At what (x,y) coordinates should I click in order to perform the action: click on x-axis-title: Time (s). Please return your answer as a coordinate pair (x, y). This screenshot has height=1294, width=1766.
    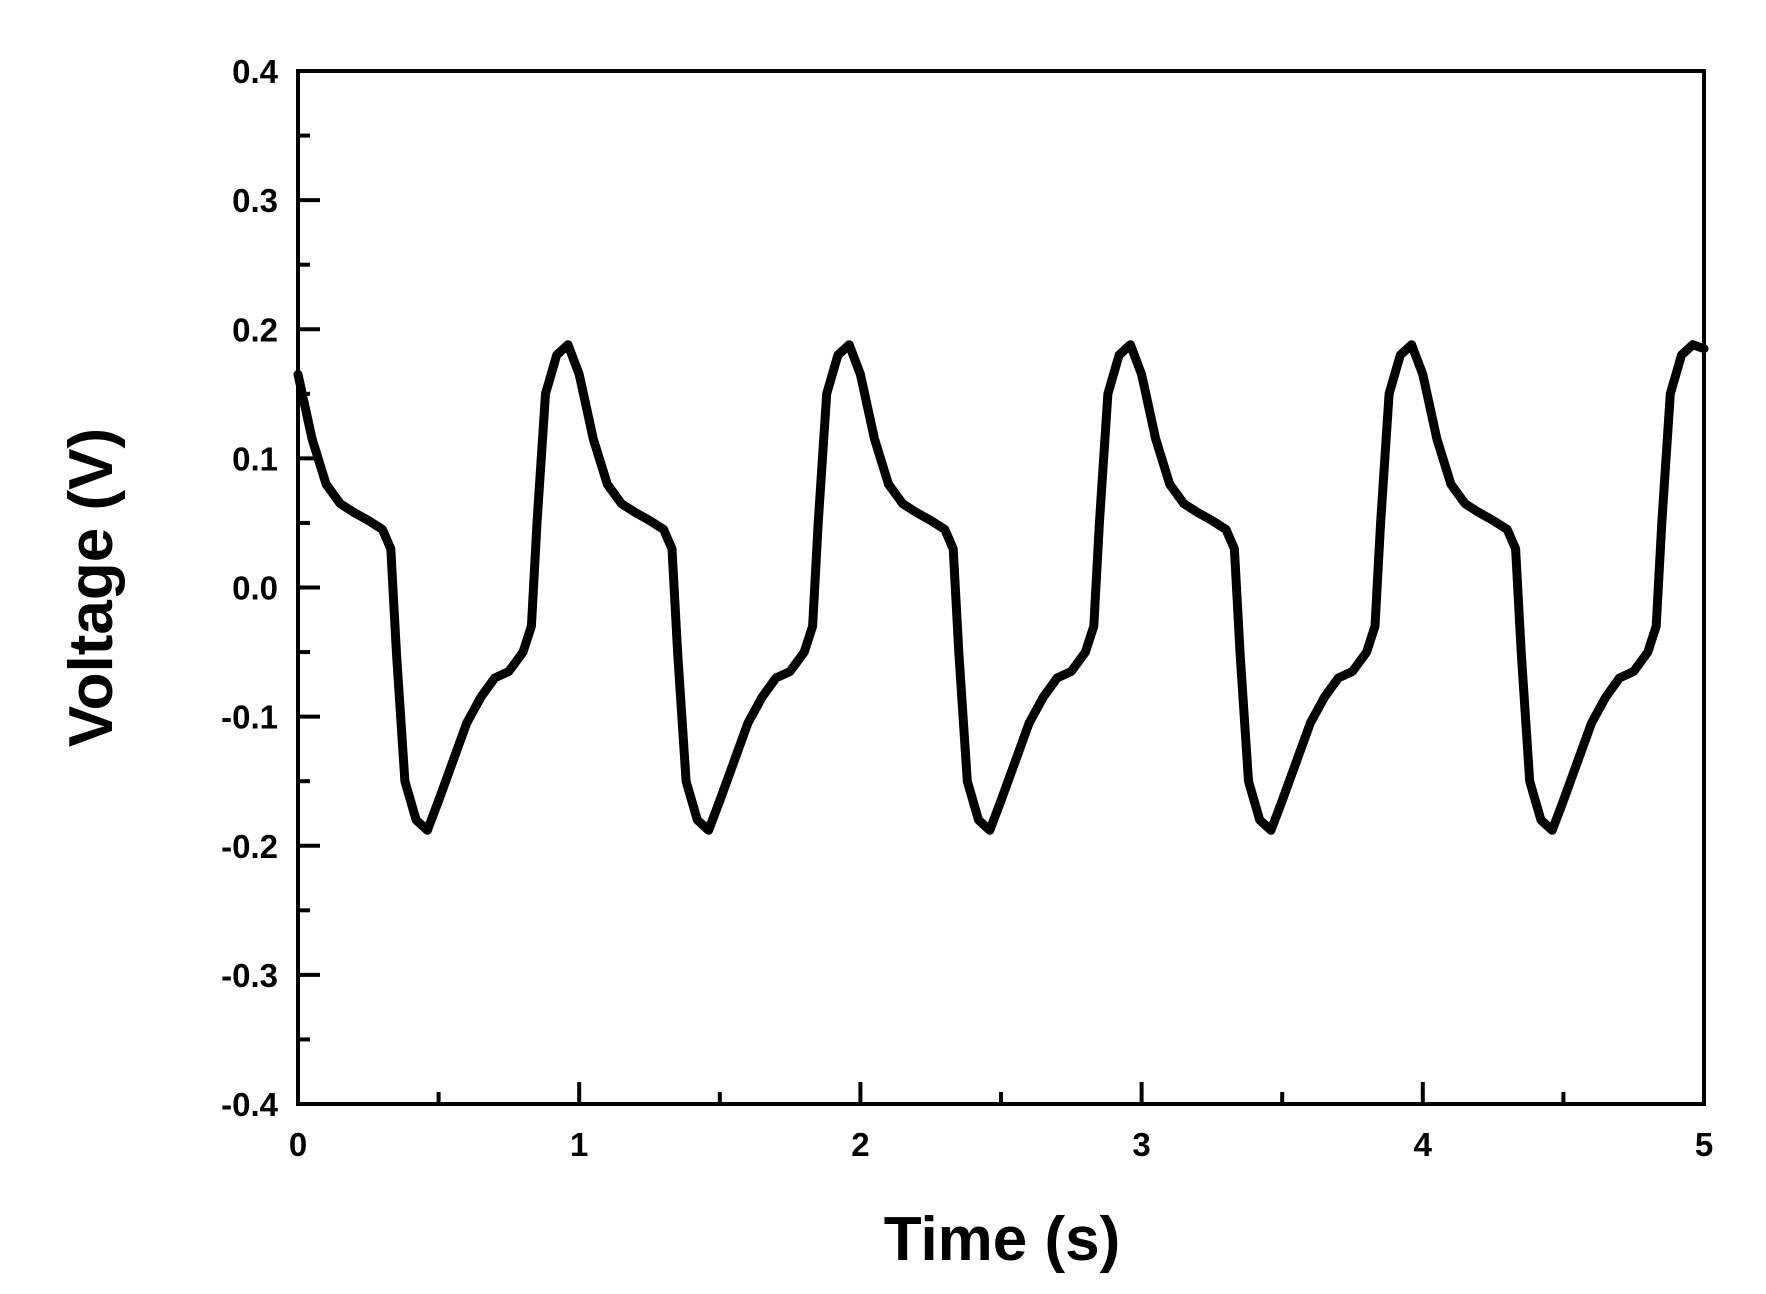
    Looking at the image, I should click on (1002, 1239).